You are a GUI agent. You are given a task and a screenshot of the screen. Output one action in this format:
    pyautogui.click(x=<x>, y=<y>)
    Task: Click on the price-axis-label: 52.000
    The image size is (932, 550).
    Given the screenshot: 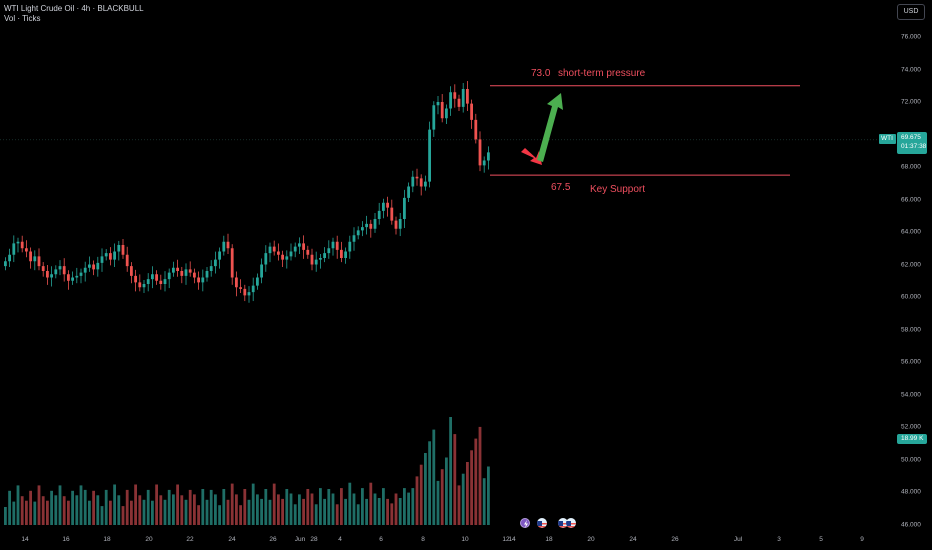 What is the action you would take?
    pyautogui.click(x=911, y=427)
    